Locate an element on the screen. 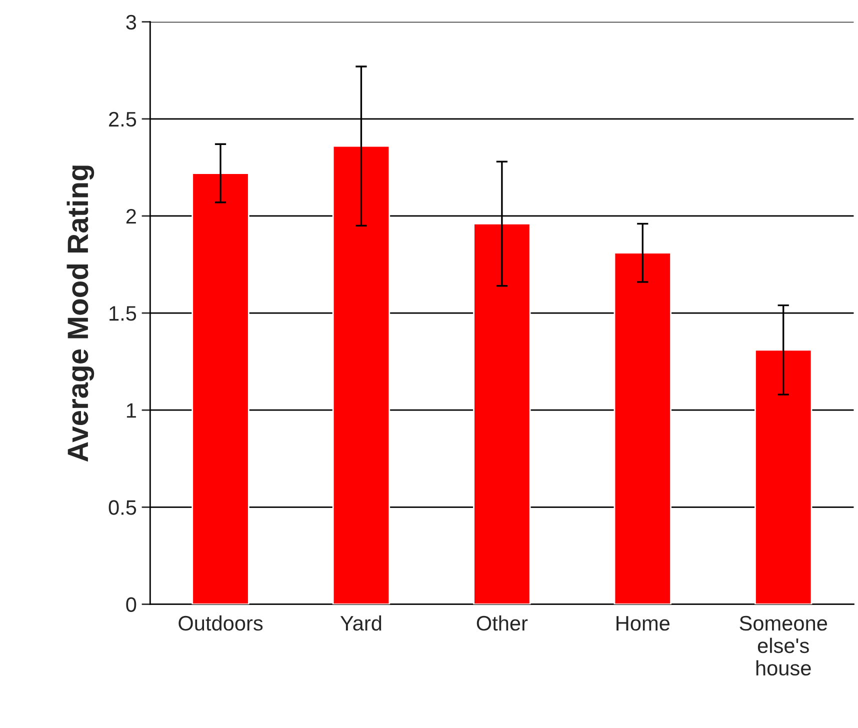  y-tick-label: 2 is located at coordinates (131, 216).